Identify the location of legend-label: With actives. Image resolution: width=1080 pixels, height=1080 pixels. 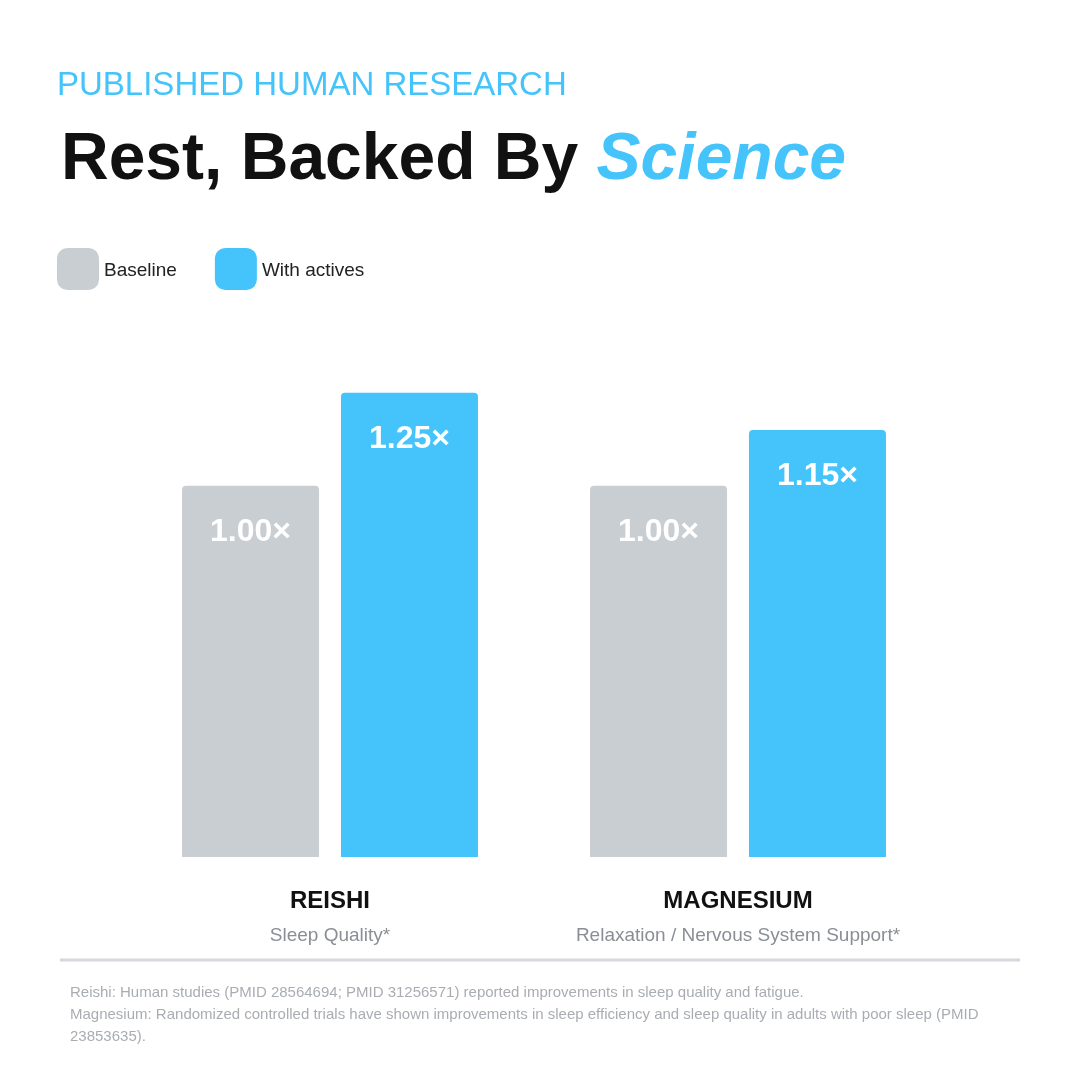
(313, 269).